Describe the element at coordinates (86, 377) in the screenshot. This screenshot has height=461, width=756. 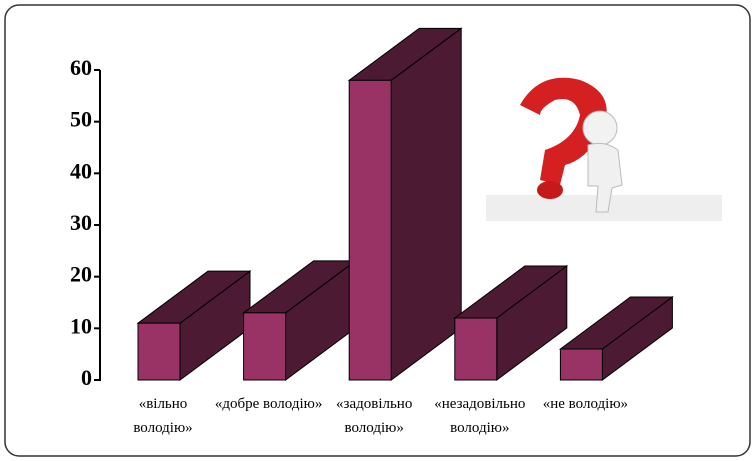
I see `y-tick-label: 0` at that location.